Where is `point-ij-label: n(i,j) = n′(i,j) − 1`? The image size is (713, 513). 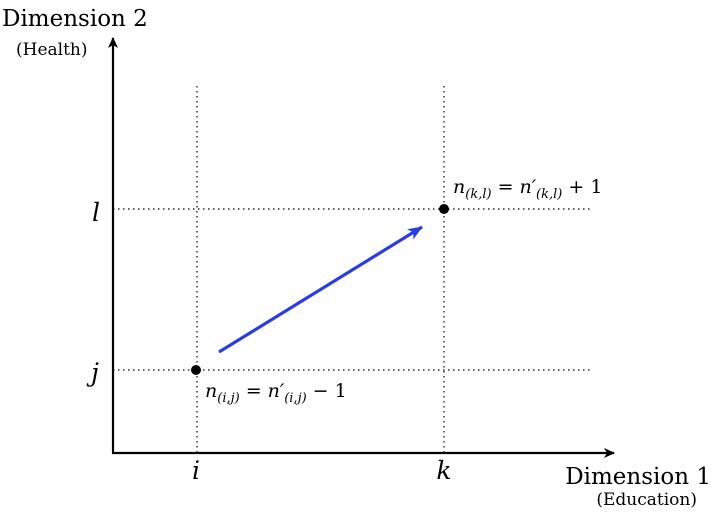
point-ij-label: n(i,j) = n′(i,j) − 1 is located at coordinates (276, 393).